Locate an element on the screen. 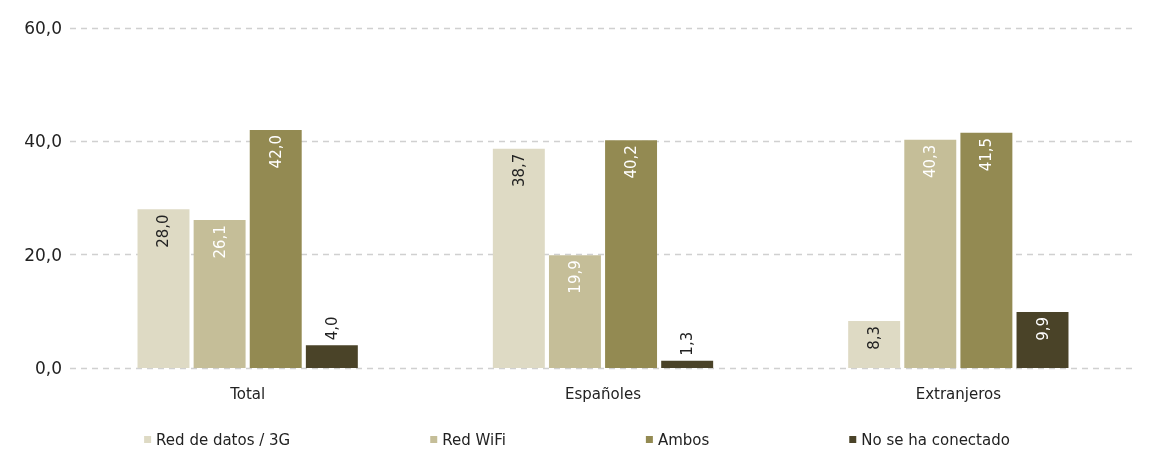 This screenshot has height=464, width=1154. y-tick-label: 40,0 is located at coordinates (43, 141).